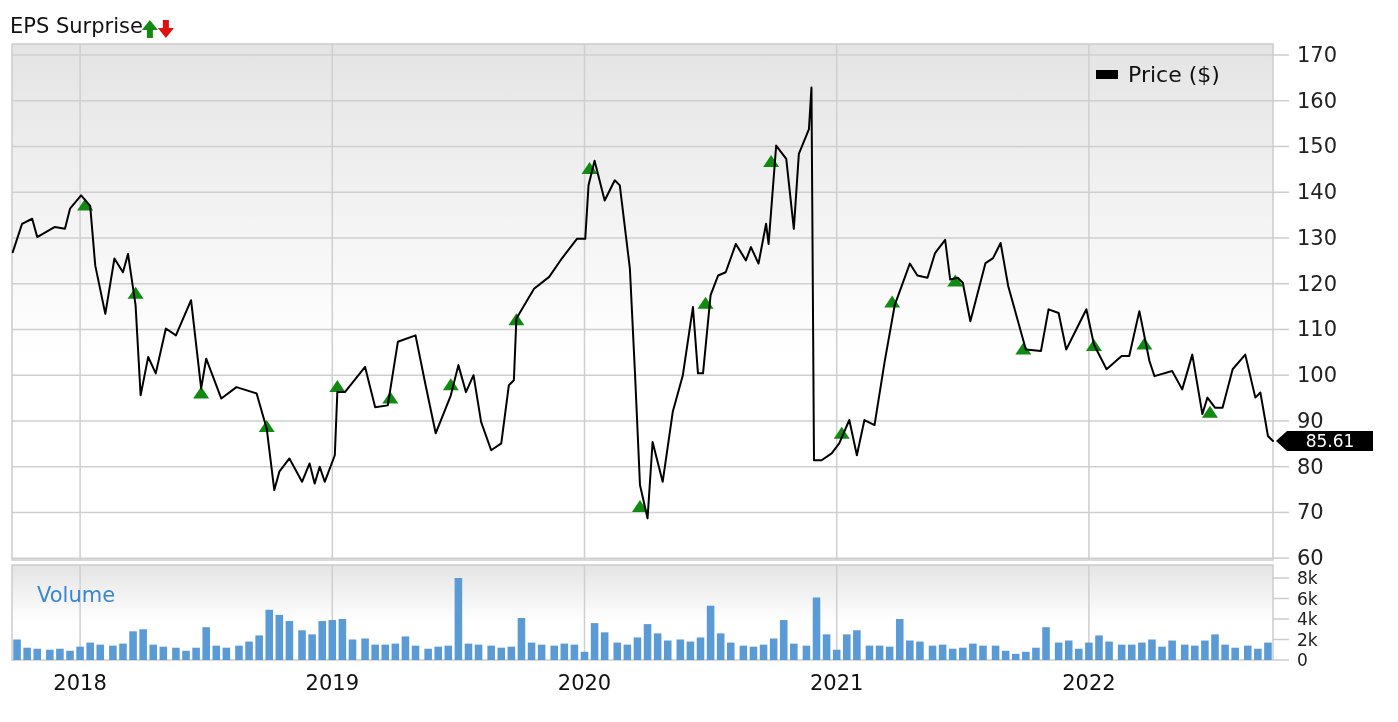 This screenshot has width=1398, height=722. I want to click on y-tick-label: 150, so click(1317, 146).